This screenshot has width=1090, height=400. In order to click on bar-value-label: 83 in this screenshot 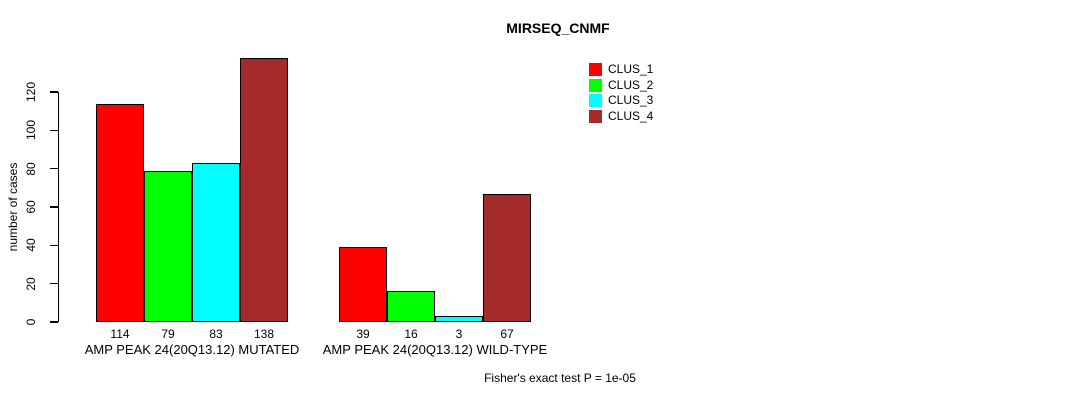, I will do `click(216, 334)`.